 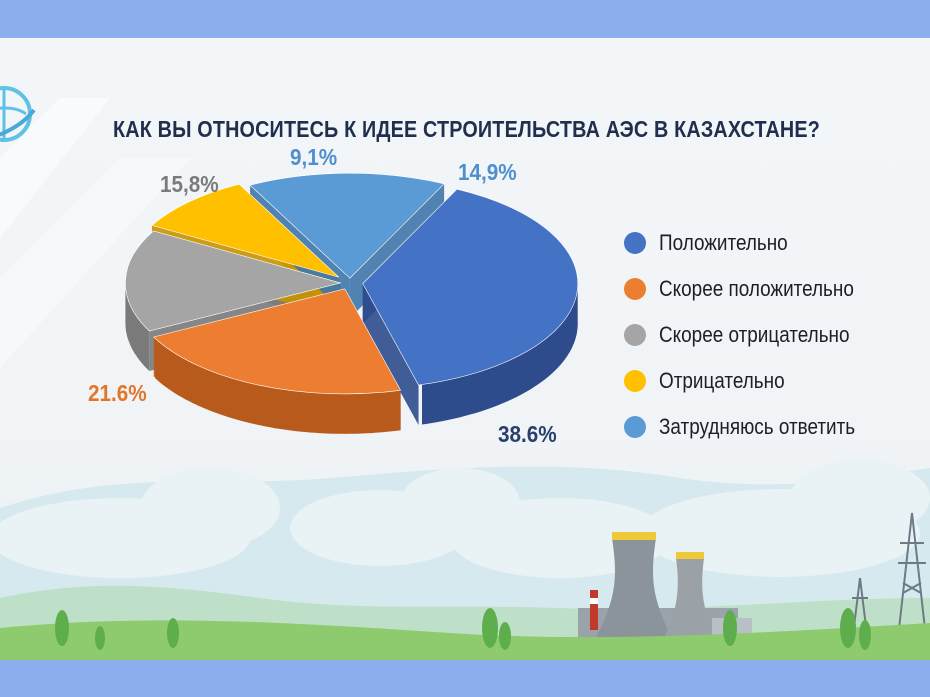 What do you see at coordinates (117, 393) in the screenshot?
I see `data-label-rather-positive: 21.6%` at bounding box center [117, 393].